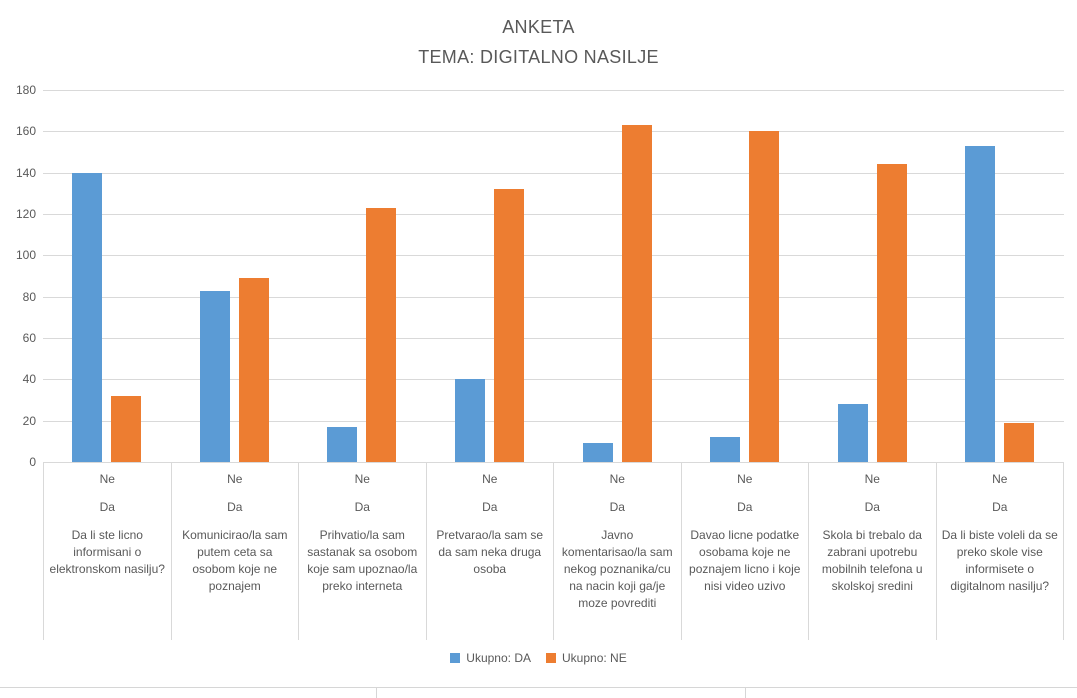 The height and width of the screenshot is (698, 1077). I want to click on y-axis-tick-label: 40, so click(29, 379).